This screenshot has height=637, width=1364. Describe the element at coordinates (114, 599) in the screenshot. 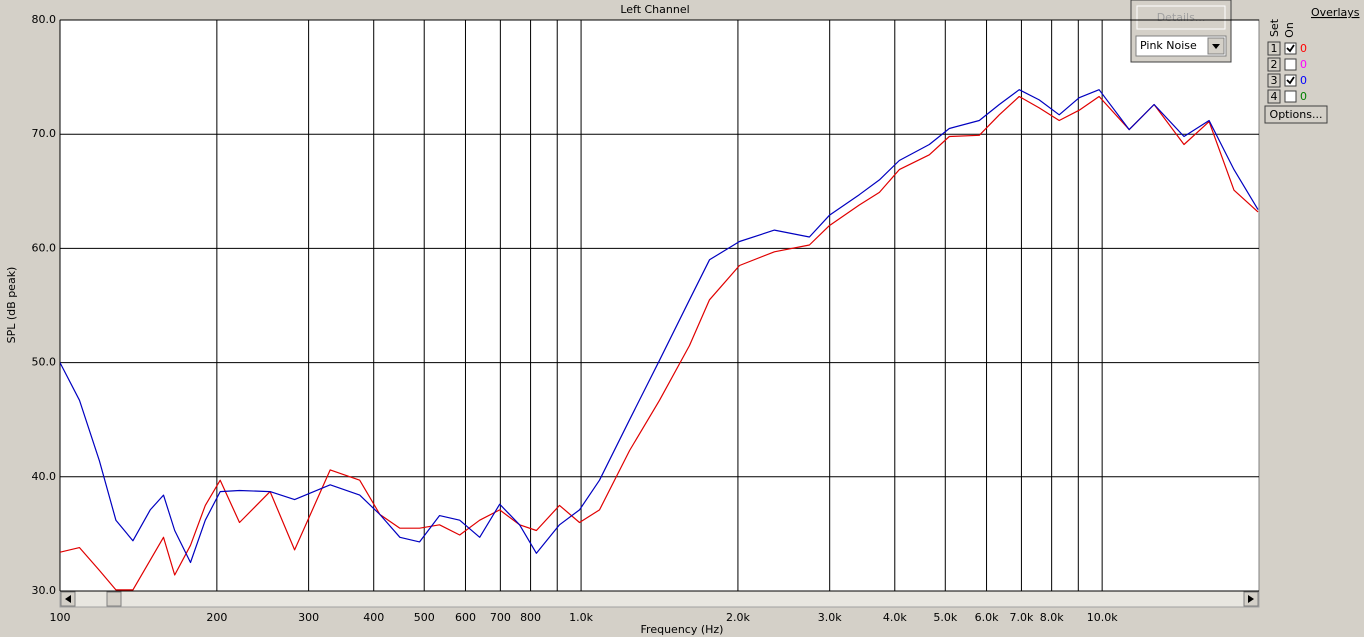

I see `scroll-thumb` at that location.